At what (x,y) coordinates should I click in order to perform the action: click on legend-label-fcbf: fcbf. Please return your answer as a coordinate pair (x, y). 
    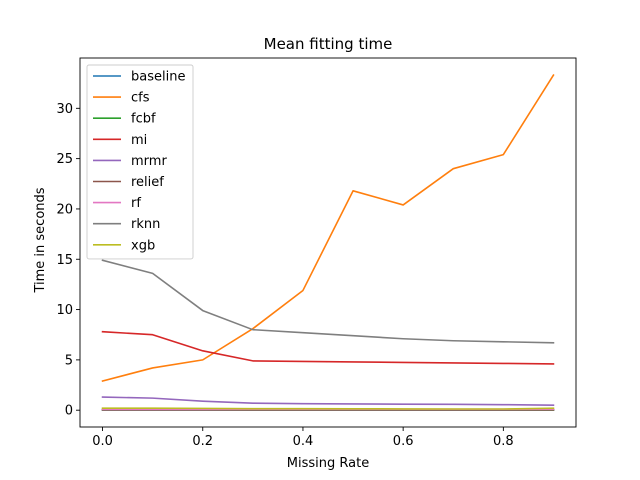
    Looking at the image, I should click on (143, 119).